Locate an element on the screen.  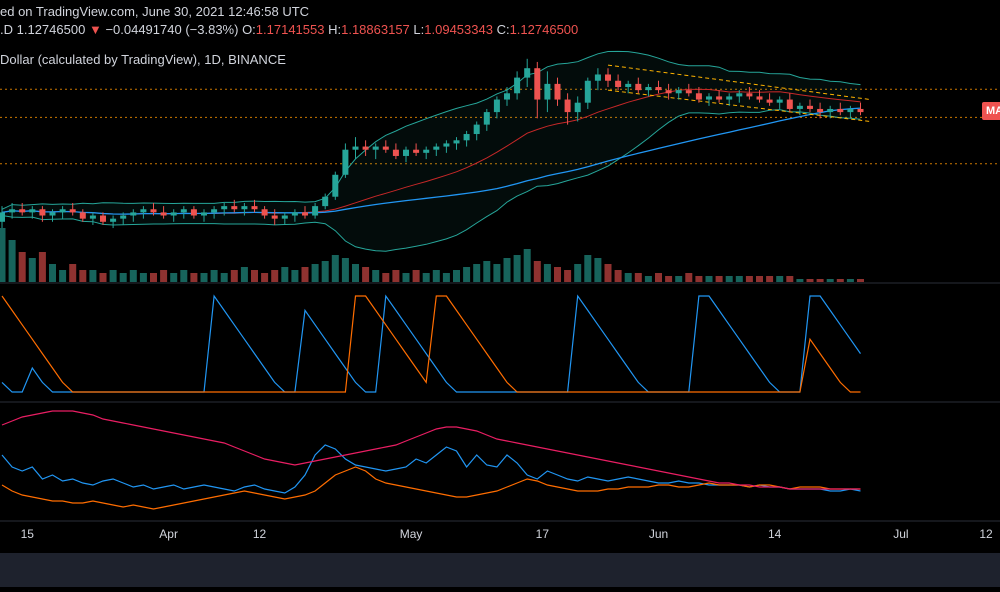
series-aroon-down is located at coordinates (431, 344).